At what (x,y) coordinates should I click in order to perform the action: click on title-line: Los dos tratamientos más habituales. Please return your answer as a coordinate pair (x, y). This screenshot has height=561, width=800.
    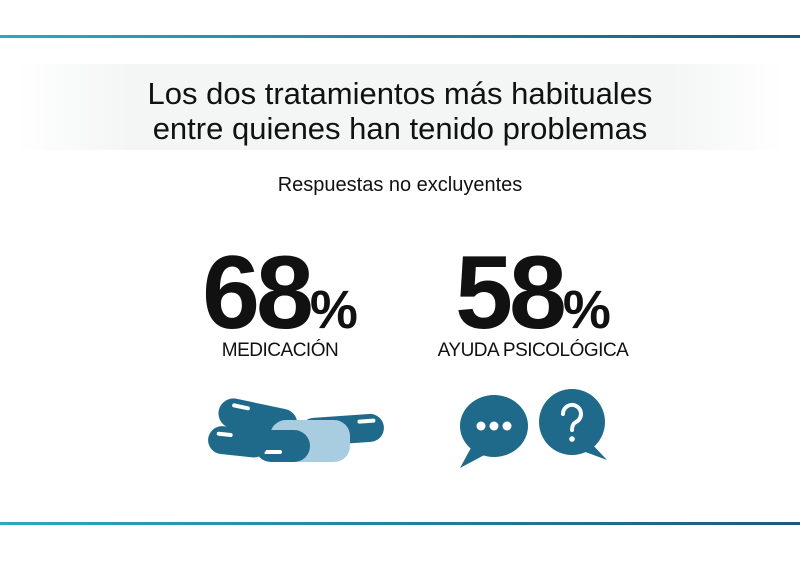
    Looking at the image, I should click on (400, 93).